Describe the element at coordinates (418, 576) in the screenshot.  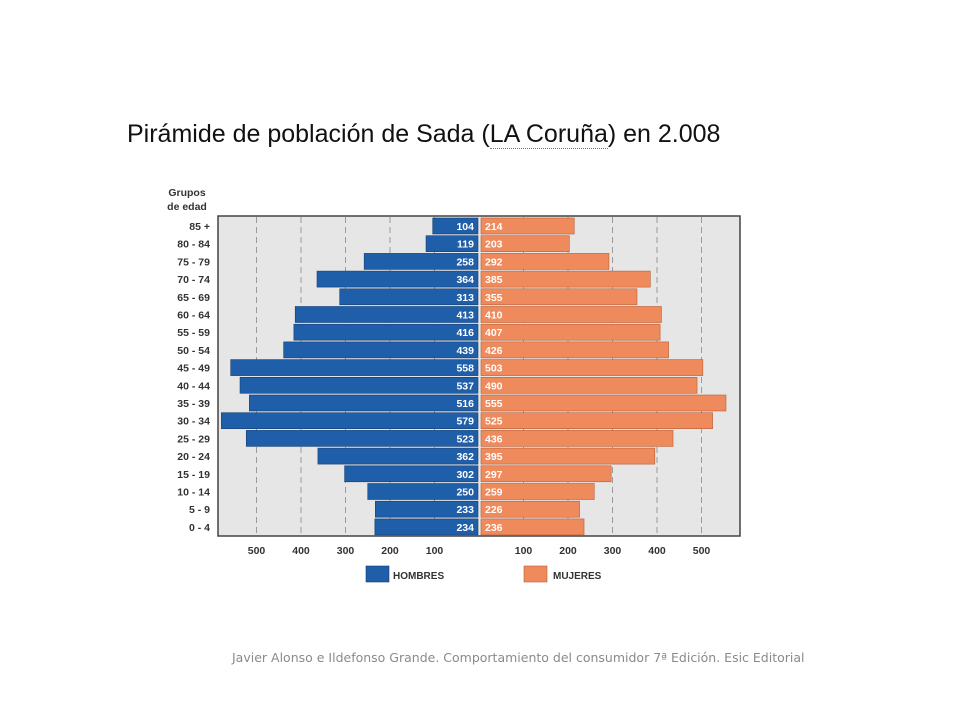
I see `legend-label-hombres: HOMBRES` at that location.